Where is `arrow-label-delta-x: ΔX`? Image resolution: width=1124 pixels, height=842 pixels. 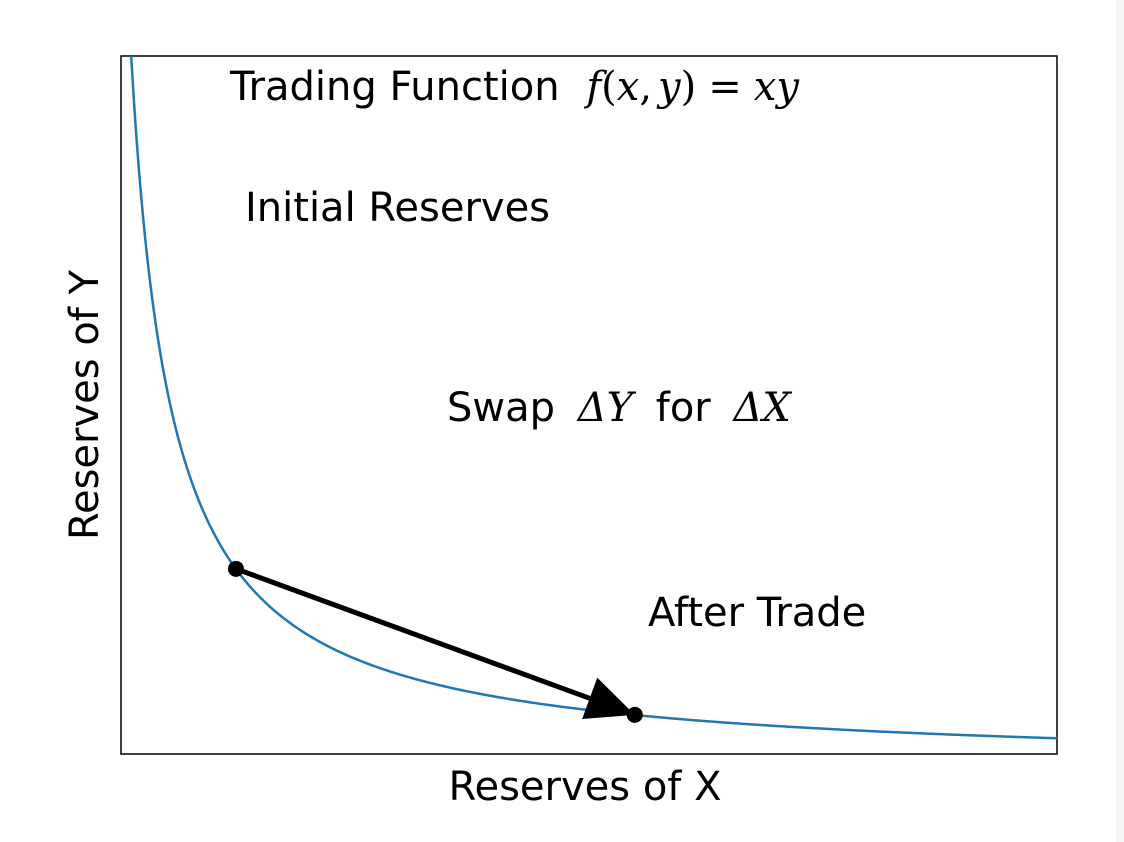
arrow-label-delta-x: ΔX is located at coordinates (761, 408).